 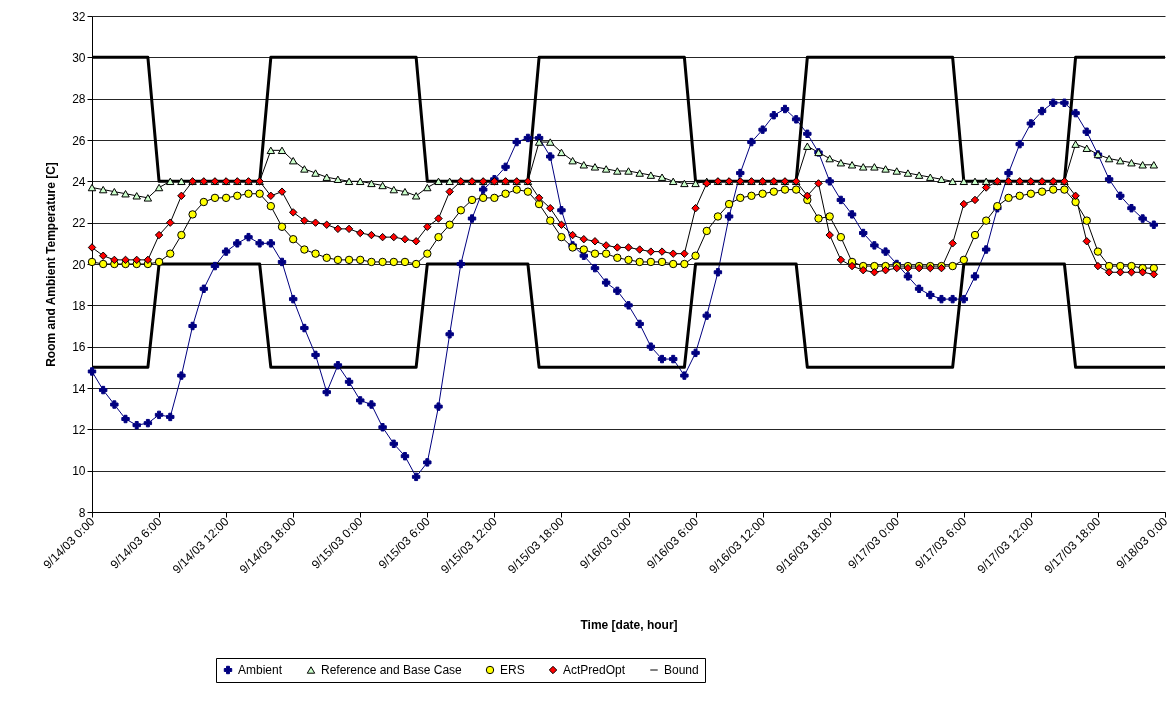 What do you see at coordinates (629, 624) in the screenshot?
I see `x-axis-title: Time [date, hour]` at bounding box center [629, 624].